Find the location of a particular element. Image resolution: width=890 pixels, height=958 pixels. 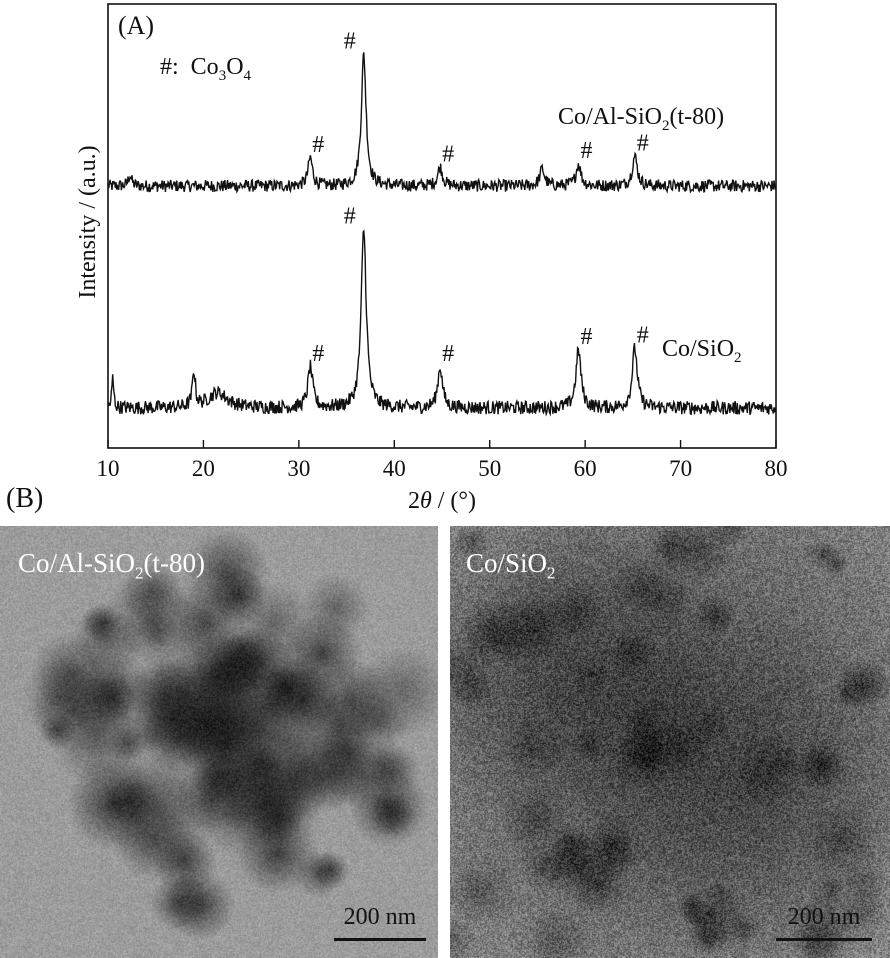

x-axis-label-unit: / (°) is located at coordinates (454, 501).